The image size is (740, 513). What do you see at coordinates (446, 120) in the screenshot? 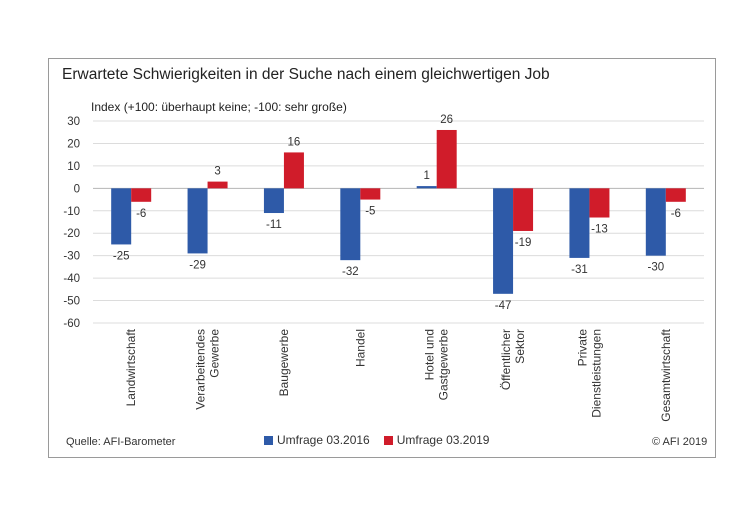
I see `data-label: 26` at bounding box center [446, 120].